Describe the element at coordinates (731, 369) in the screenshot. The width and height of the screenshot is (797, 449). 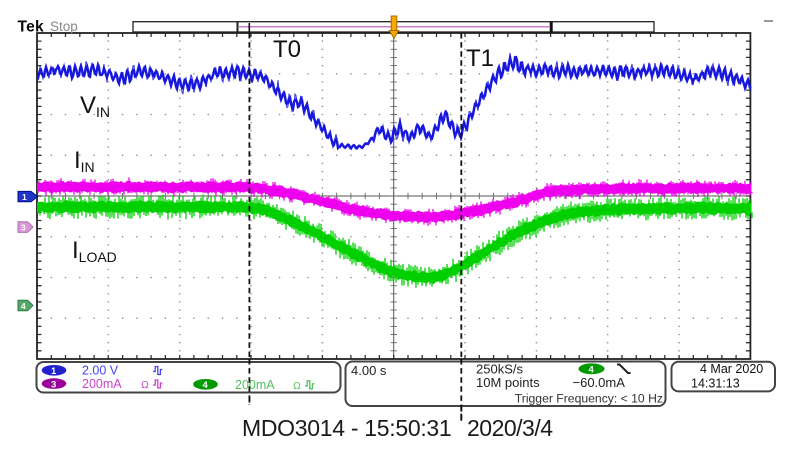
I see `svg-text: 4 Mar 2020` at that location.